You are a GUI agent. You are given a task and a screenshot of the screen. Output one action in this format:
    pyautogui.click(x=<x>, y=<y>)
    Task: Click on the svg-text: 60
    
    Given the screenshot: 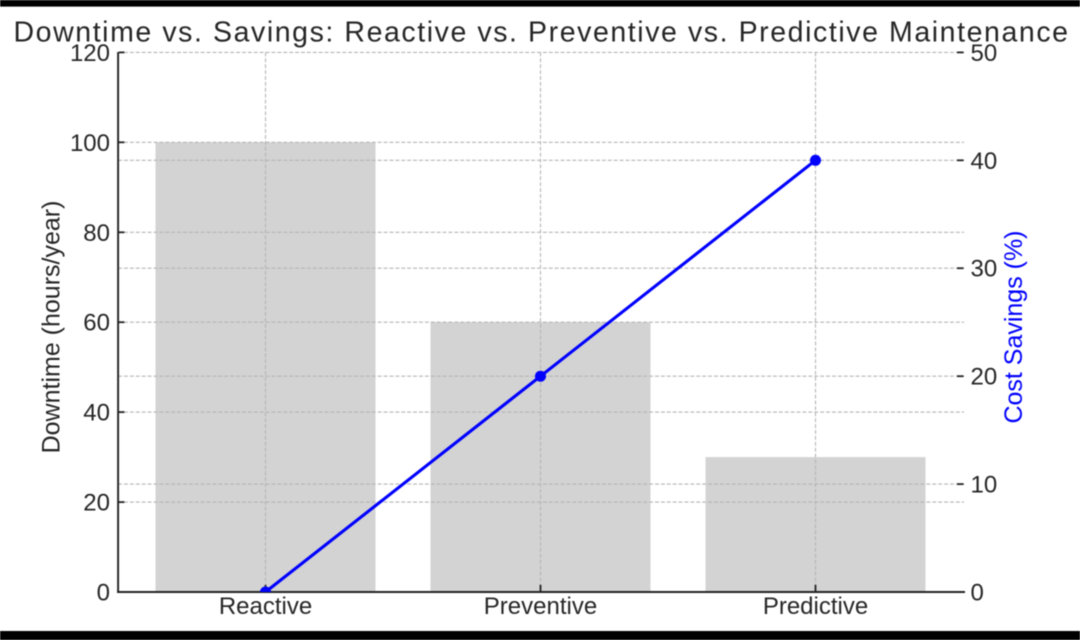 What is the action you would take?
    pyautogui.click(x=96, y=323)
    